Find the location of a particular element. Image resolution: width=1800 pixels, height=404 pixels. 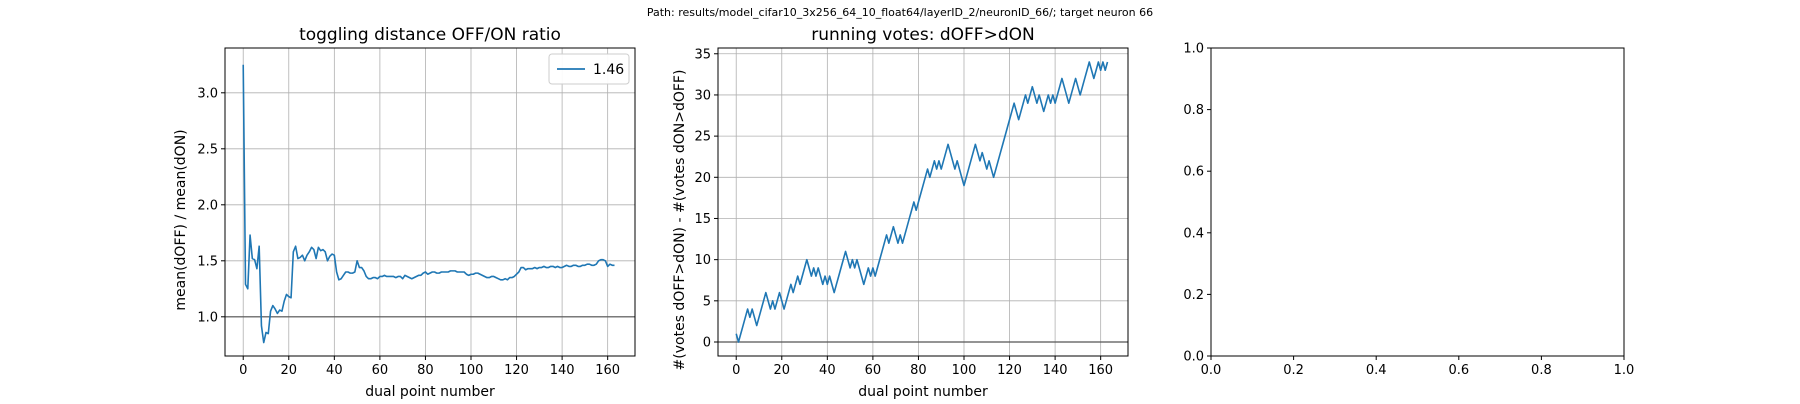

y-tick-label: 0.8 is located at coordinates (1193, 110).